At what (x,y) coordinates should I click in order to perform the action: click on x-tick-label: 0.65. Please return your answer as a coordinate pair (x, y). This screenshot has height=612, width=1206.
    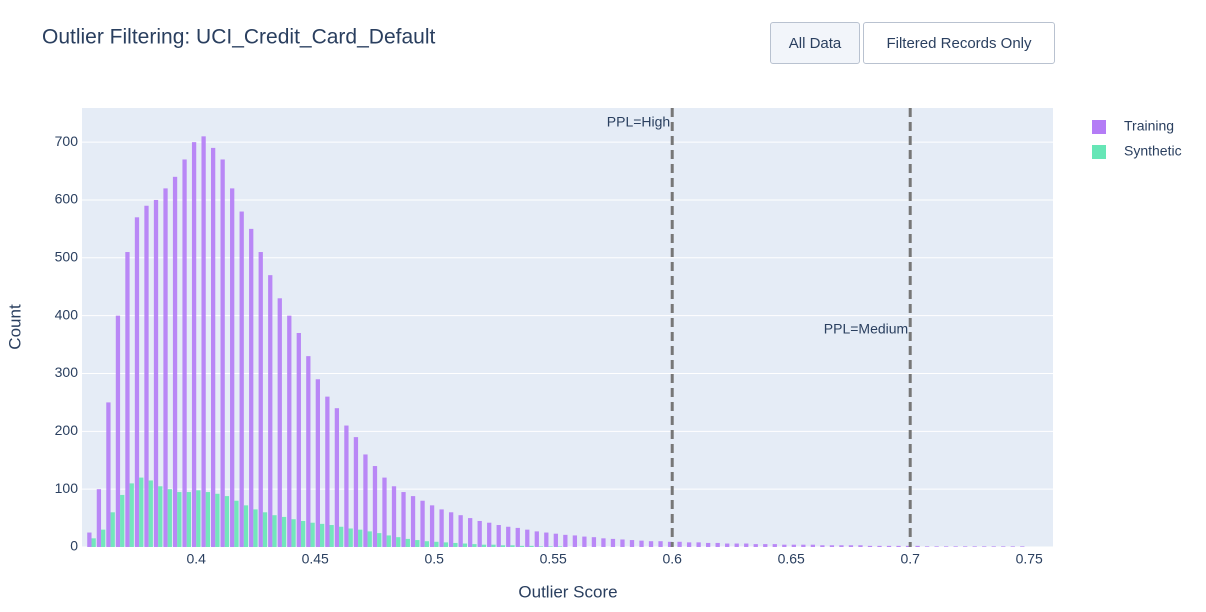
    Looking at the image, I should click on (791, 559).